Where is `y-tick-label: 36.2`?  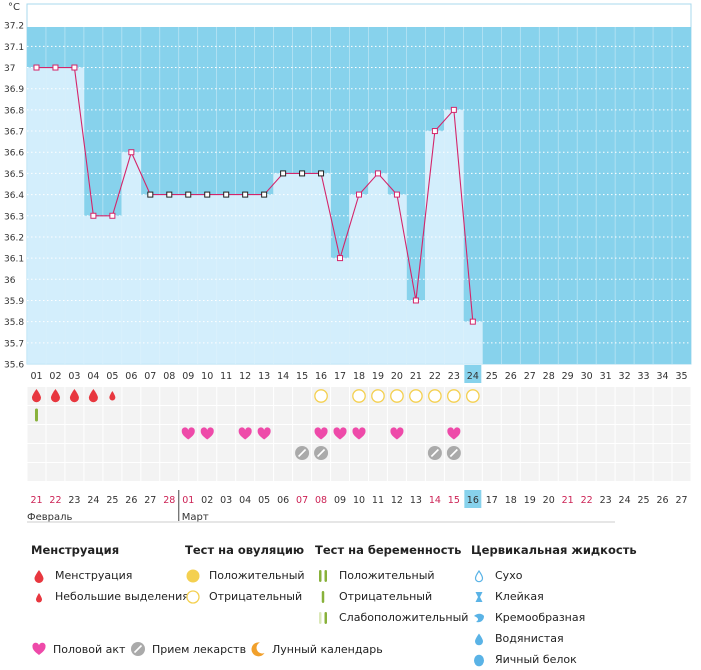 y-tick-label: 36.2 is located at coordinates (14, 238).